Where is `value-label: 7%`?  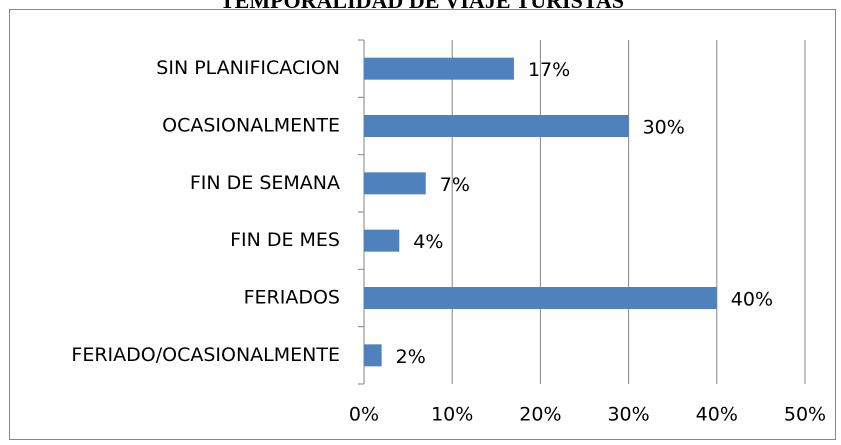
value-label: 7% is located at coordinates (455, 185).